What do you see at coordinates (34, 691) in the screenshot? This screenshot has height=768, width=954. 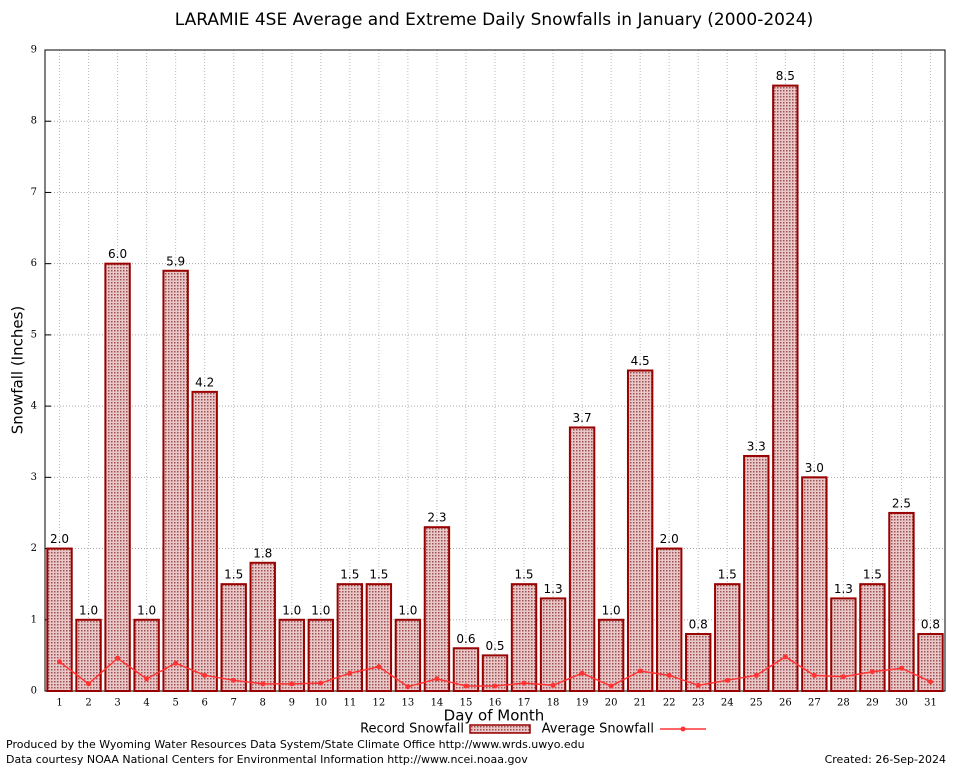 I see `y-tick-label: 0` at bounding box center [34, 691].